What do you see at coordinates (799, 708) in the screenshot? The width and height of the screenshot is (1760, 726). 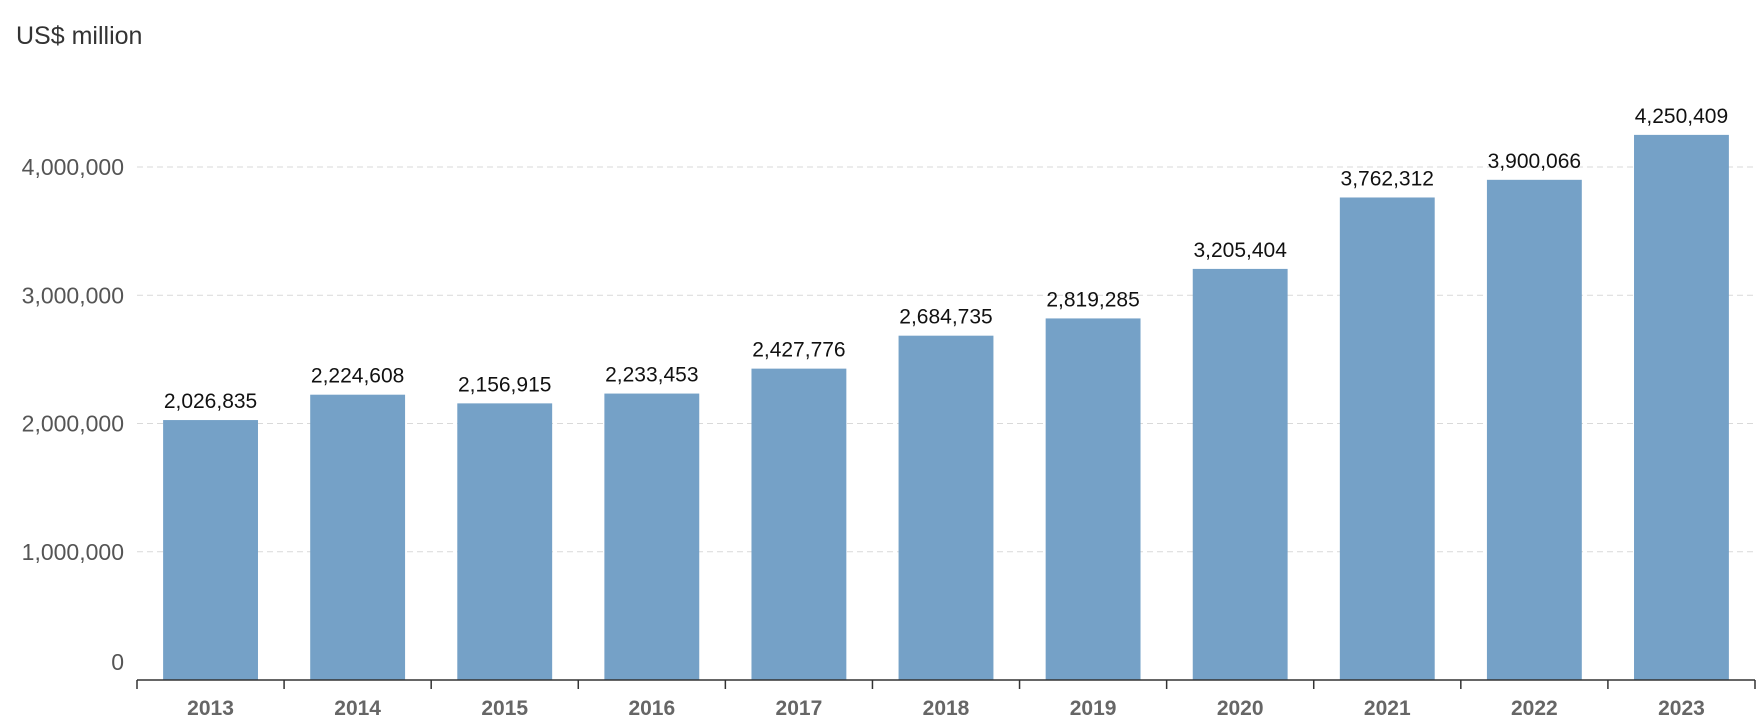 I see `x-tick-label: 2017` at bounding box center [799, 708].